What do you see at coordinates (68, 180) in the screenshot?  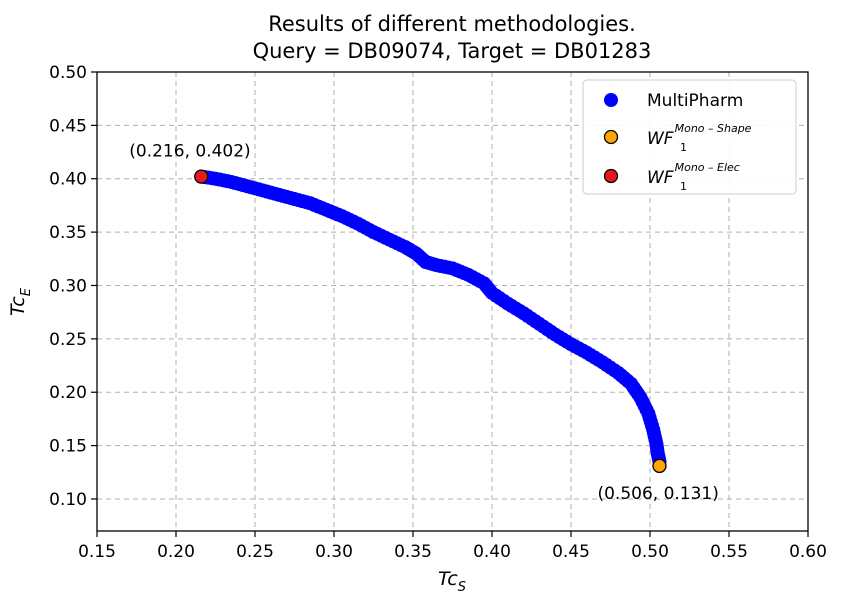 I see `y-tick-label: 0.40` at bounding box center [68, 180].